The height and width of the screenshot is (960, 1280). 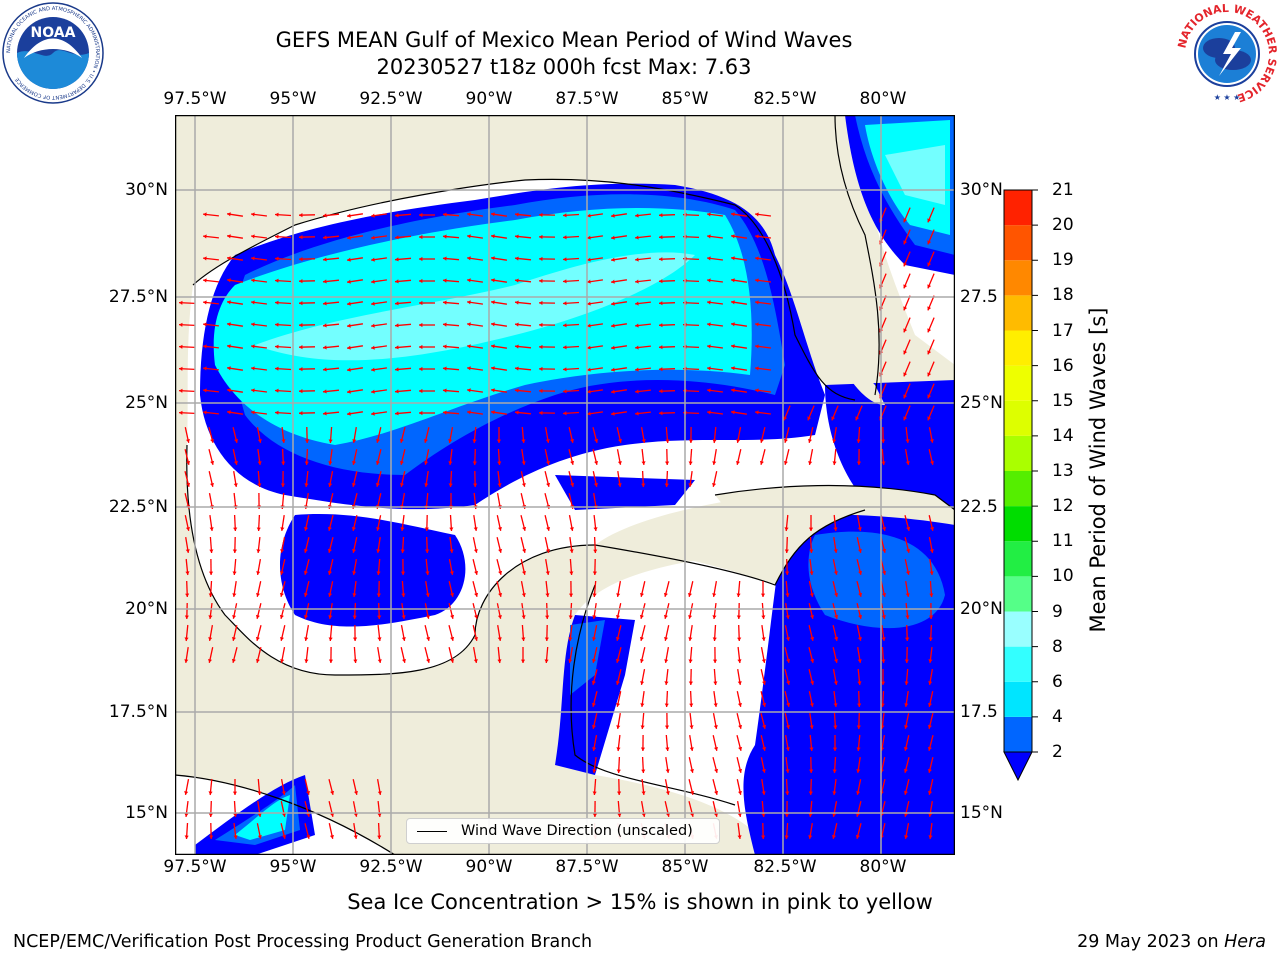 I want to click on lon-label-bottom-7: 80°W, so click(x=883, y=867).